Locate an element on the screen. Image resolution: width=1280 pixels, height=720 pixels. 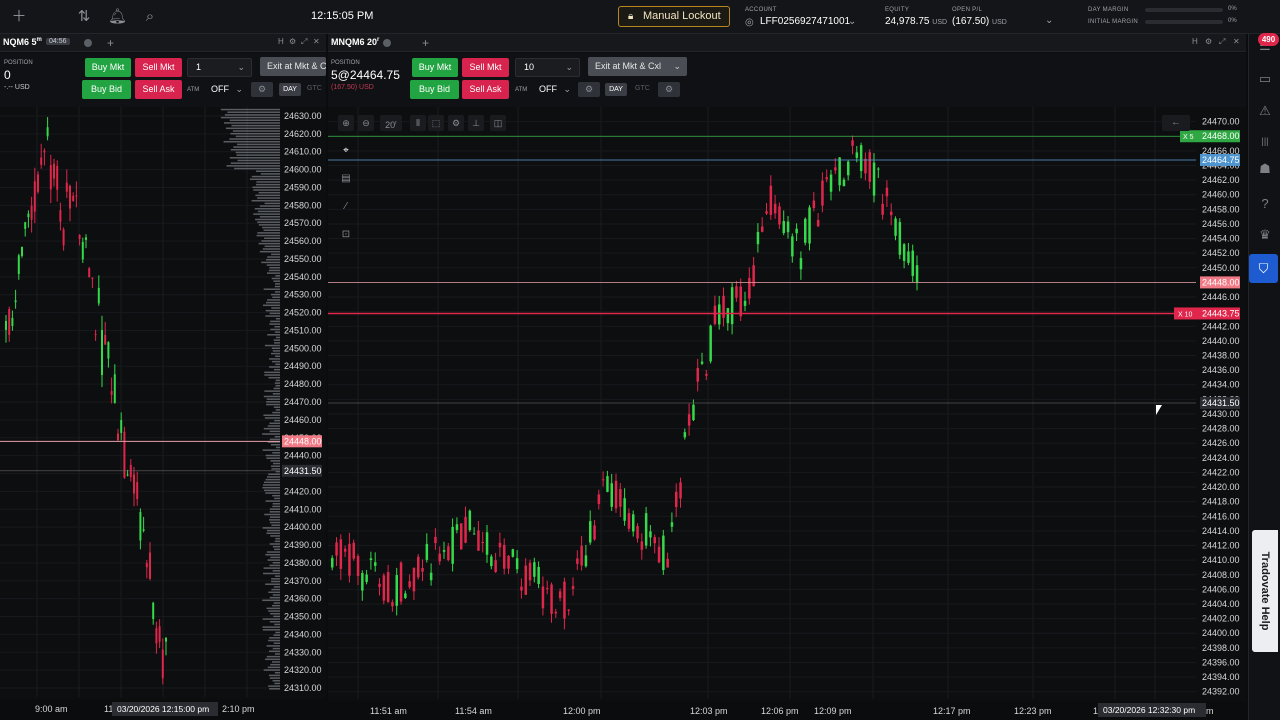
right-qty-select: 10 ⌄ is located at coordinates (547, 67).